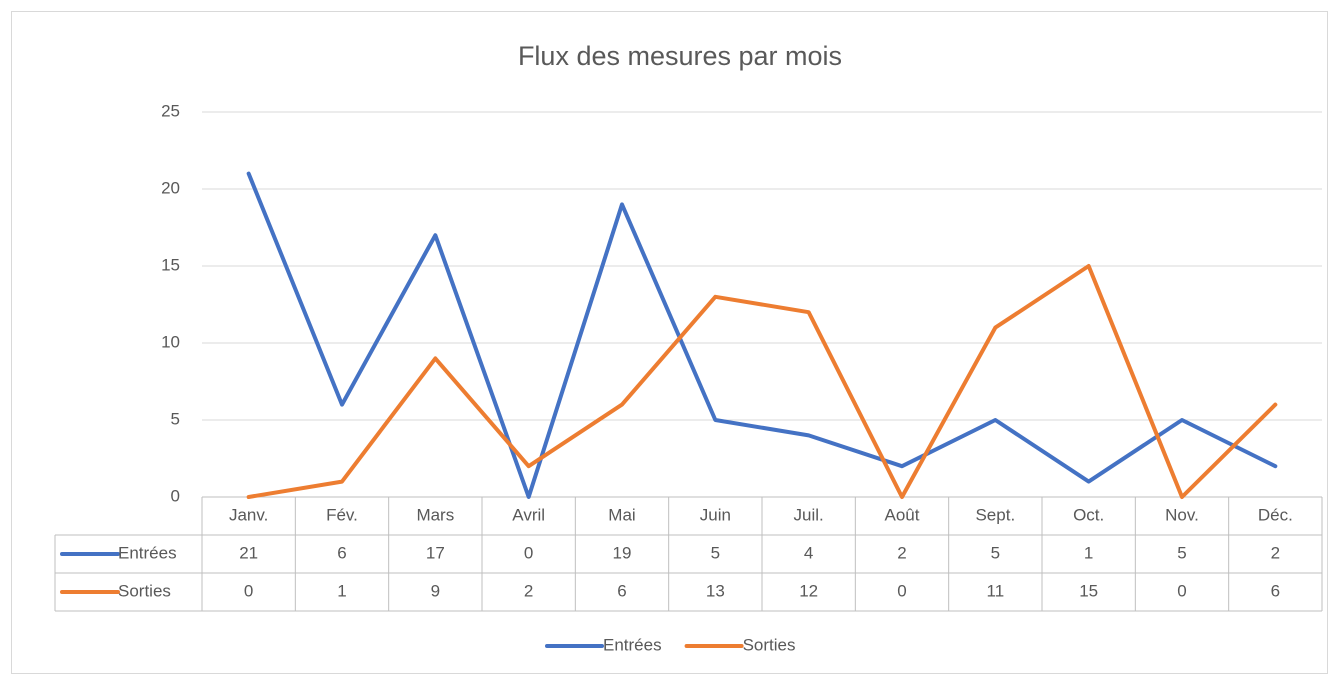 The width and height of the screenshot is (1339, 674). What do you see at coordinates (175, 495) in the screenshot?
I see `y-tick-label: 0` at bounding box center [175, 495].